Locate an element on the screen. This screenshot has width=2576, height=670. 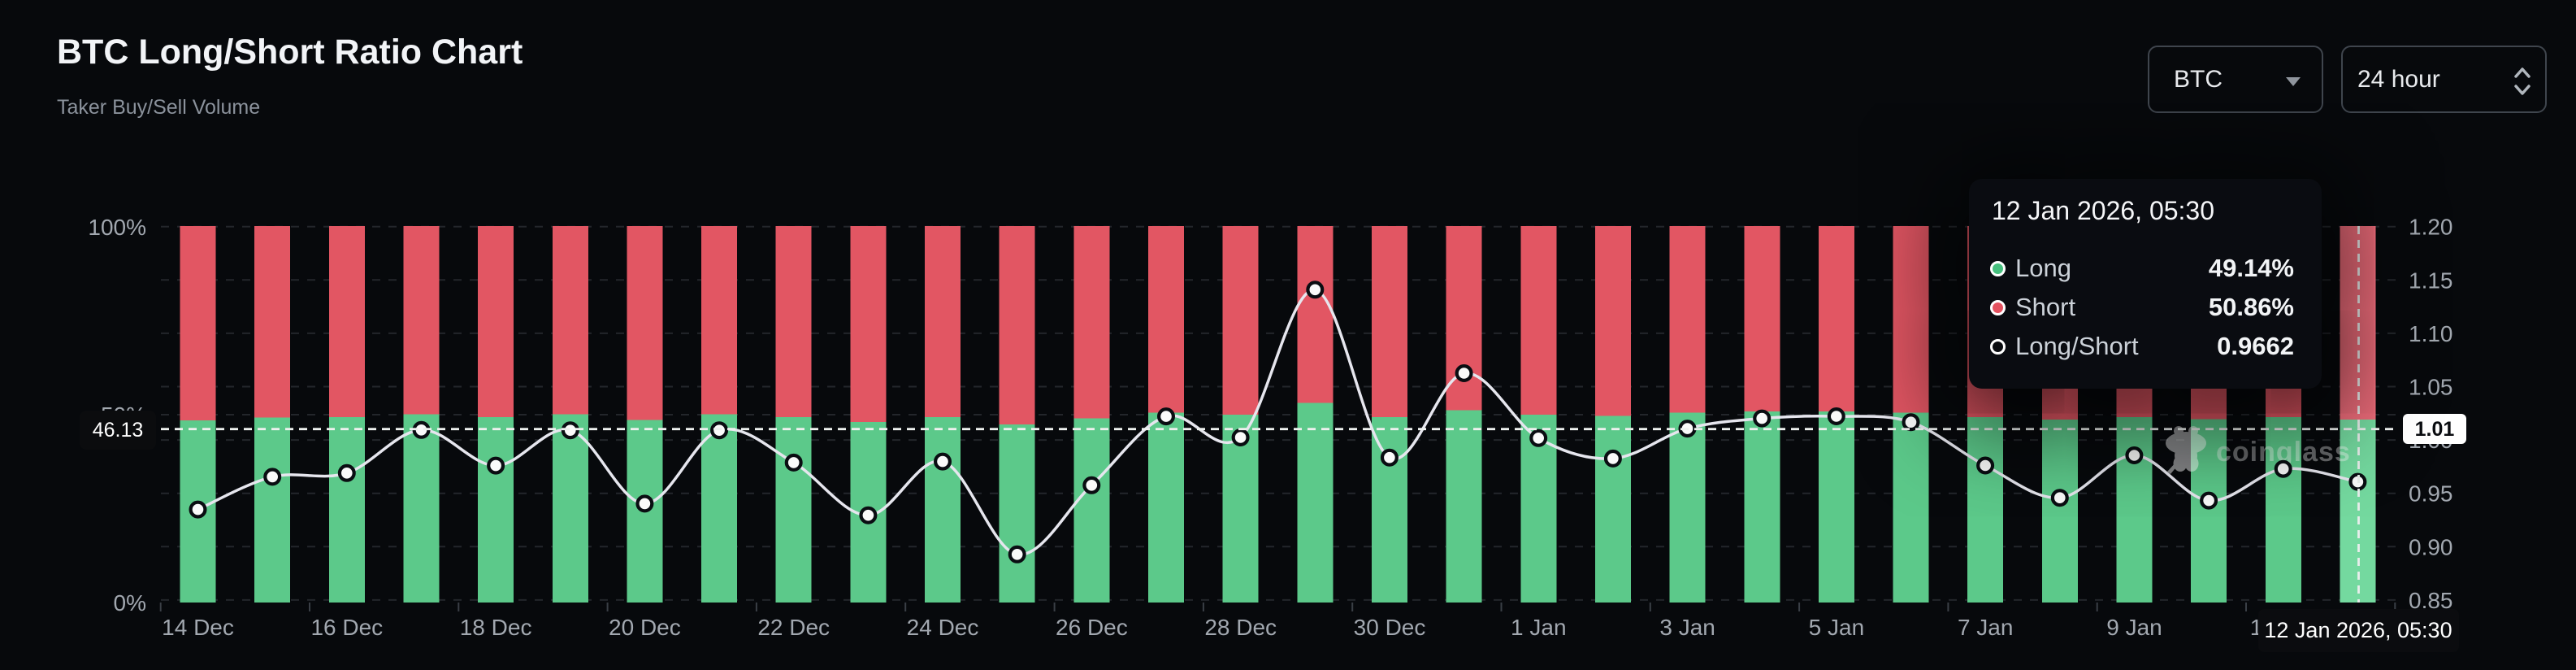
svg-text: 3 Jan is located at coordinates (1687, 627).